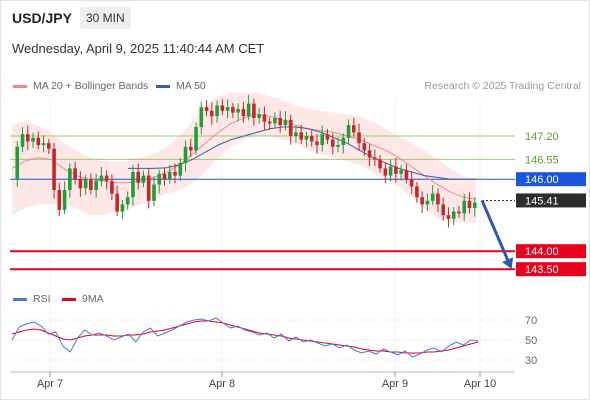 The image size is (590, 400). Describe the element at coordinates (32, 299) in the screenshot. I see `legend-rsi: RSI` at that location.